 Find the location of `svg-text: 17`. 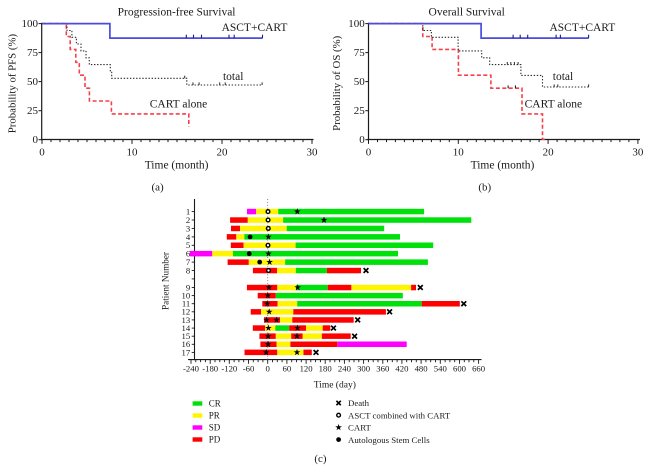

svg-text: 17 is located at coordinates (186, 352).